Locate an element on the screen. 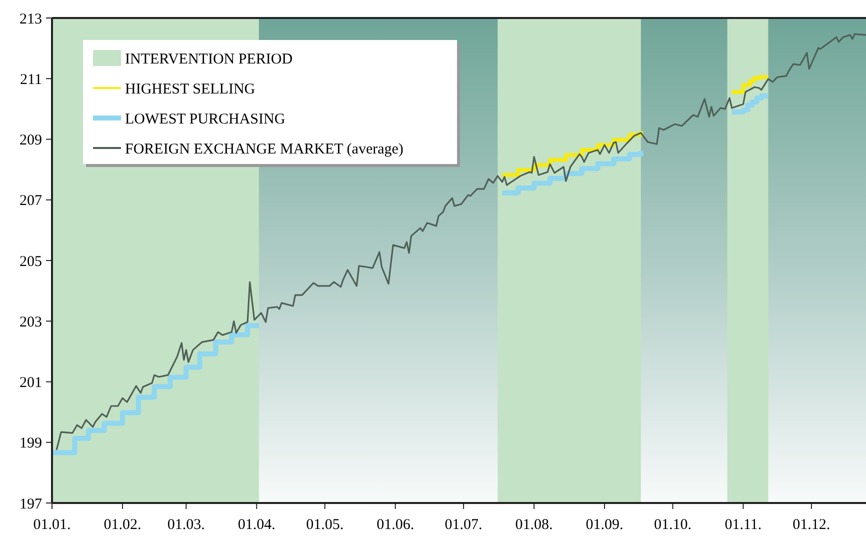 Image resolution: width=866 pixels, height=537 pixels. y-tick-label: 197 is located at coordinates (31, 504).